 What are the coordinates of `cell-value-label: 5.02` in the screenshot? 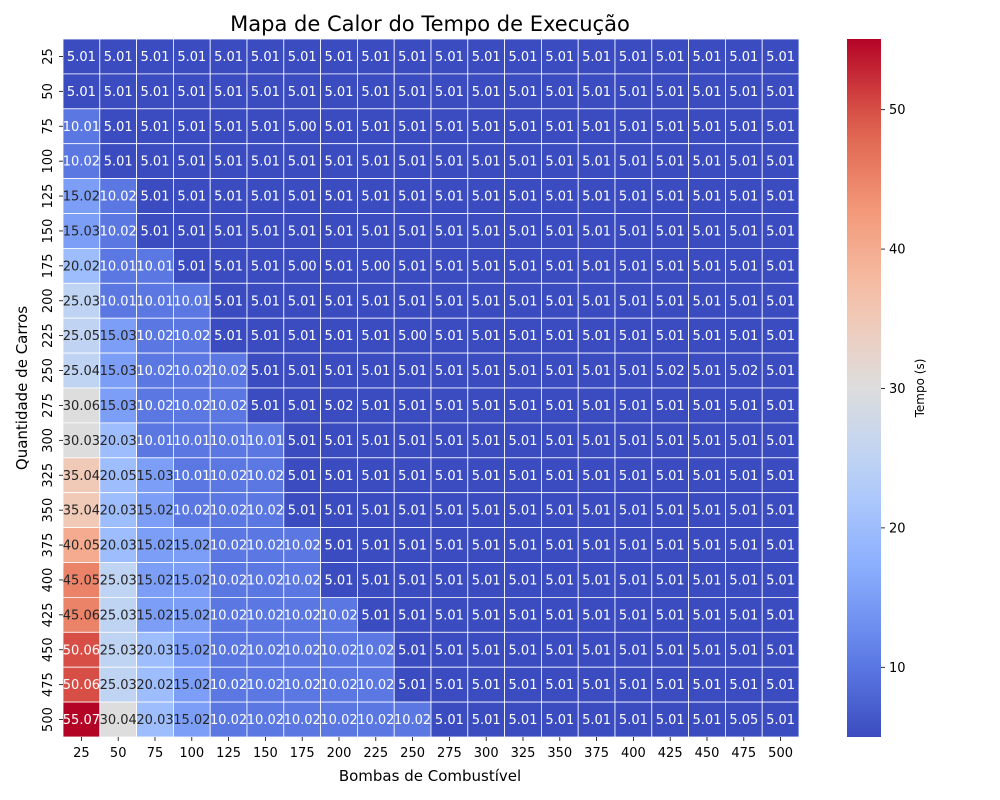 It's located at (339, 406).